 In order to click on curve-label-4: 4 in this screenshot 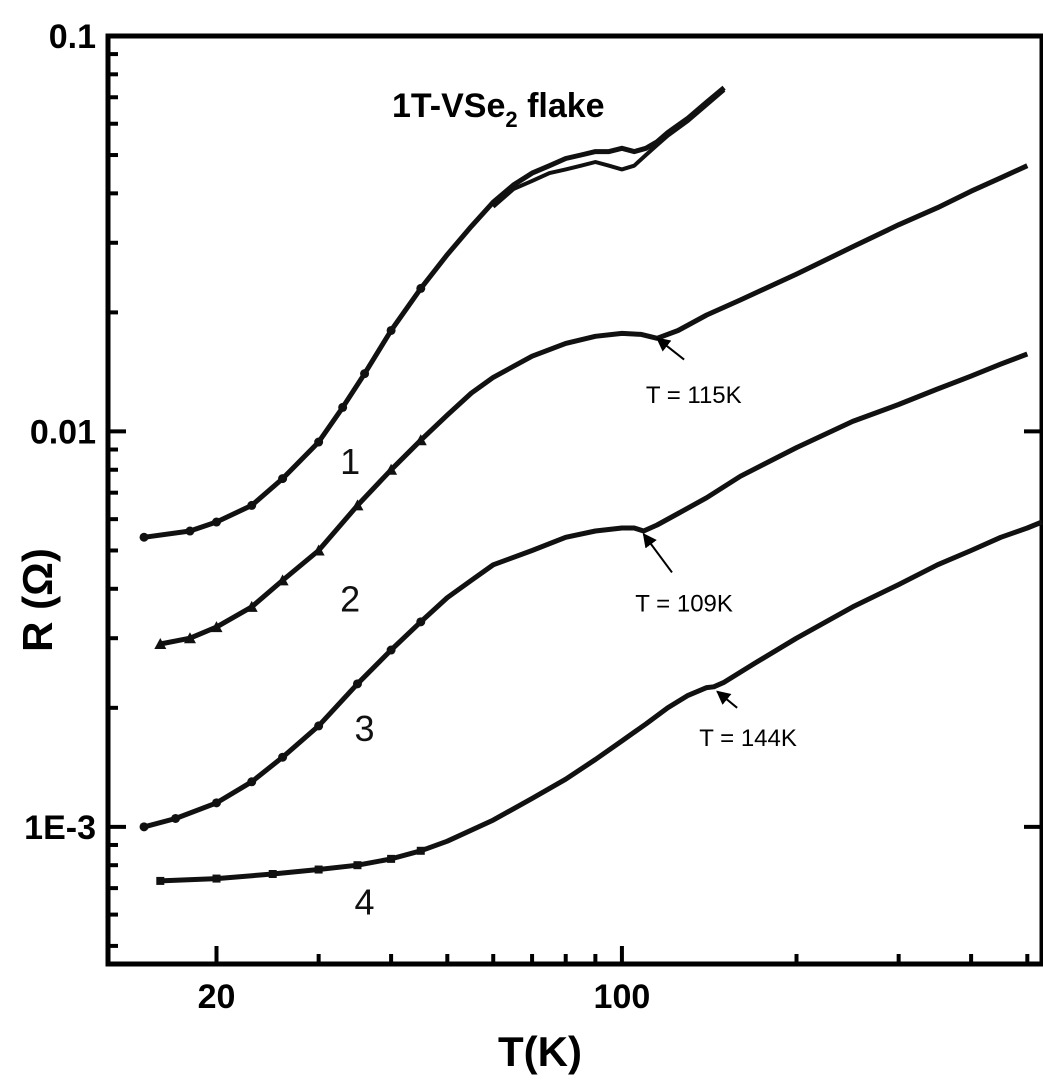, I will do `click(365, 902)`.